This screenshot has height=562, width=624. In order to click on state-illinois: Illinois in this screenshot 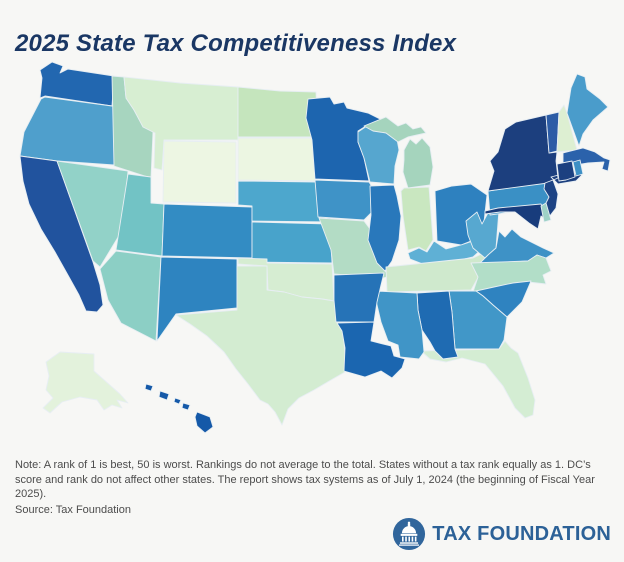, I will do `click(384, 228)`.